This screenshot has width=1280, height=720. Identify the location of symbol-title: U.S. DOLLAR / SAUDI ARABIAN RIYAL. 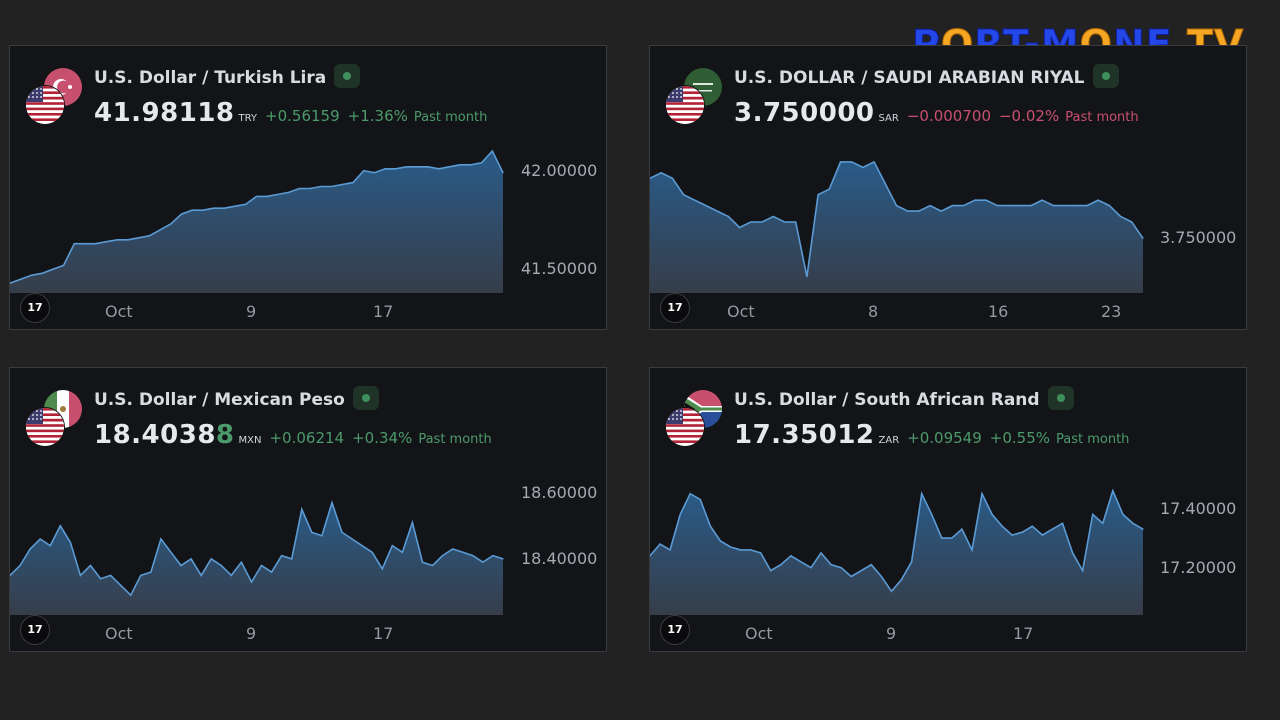
(926, 77).